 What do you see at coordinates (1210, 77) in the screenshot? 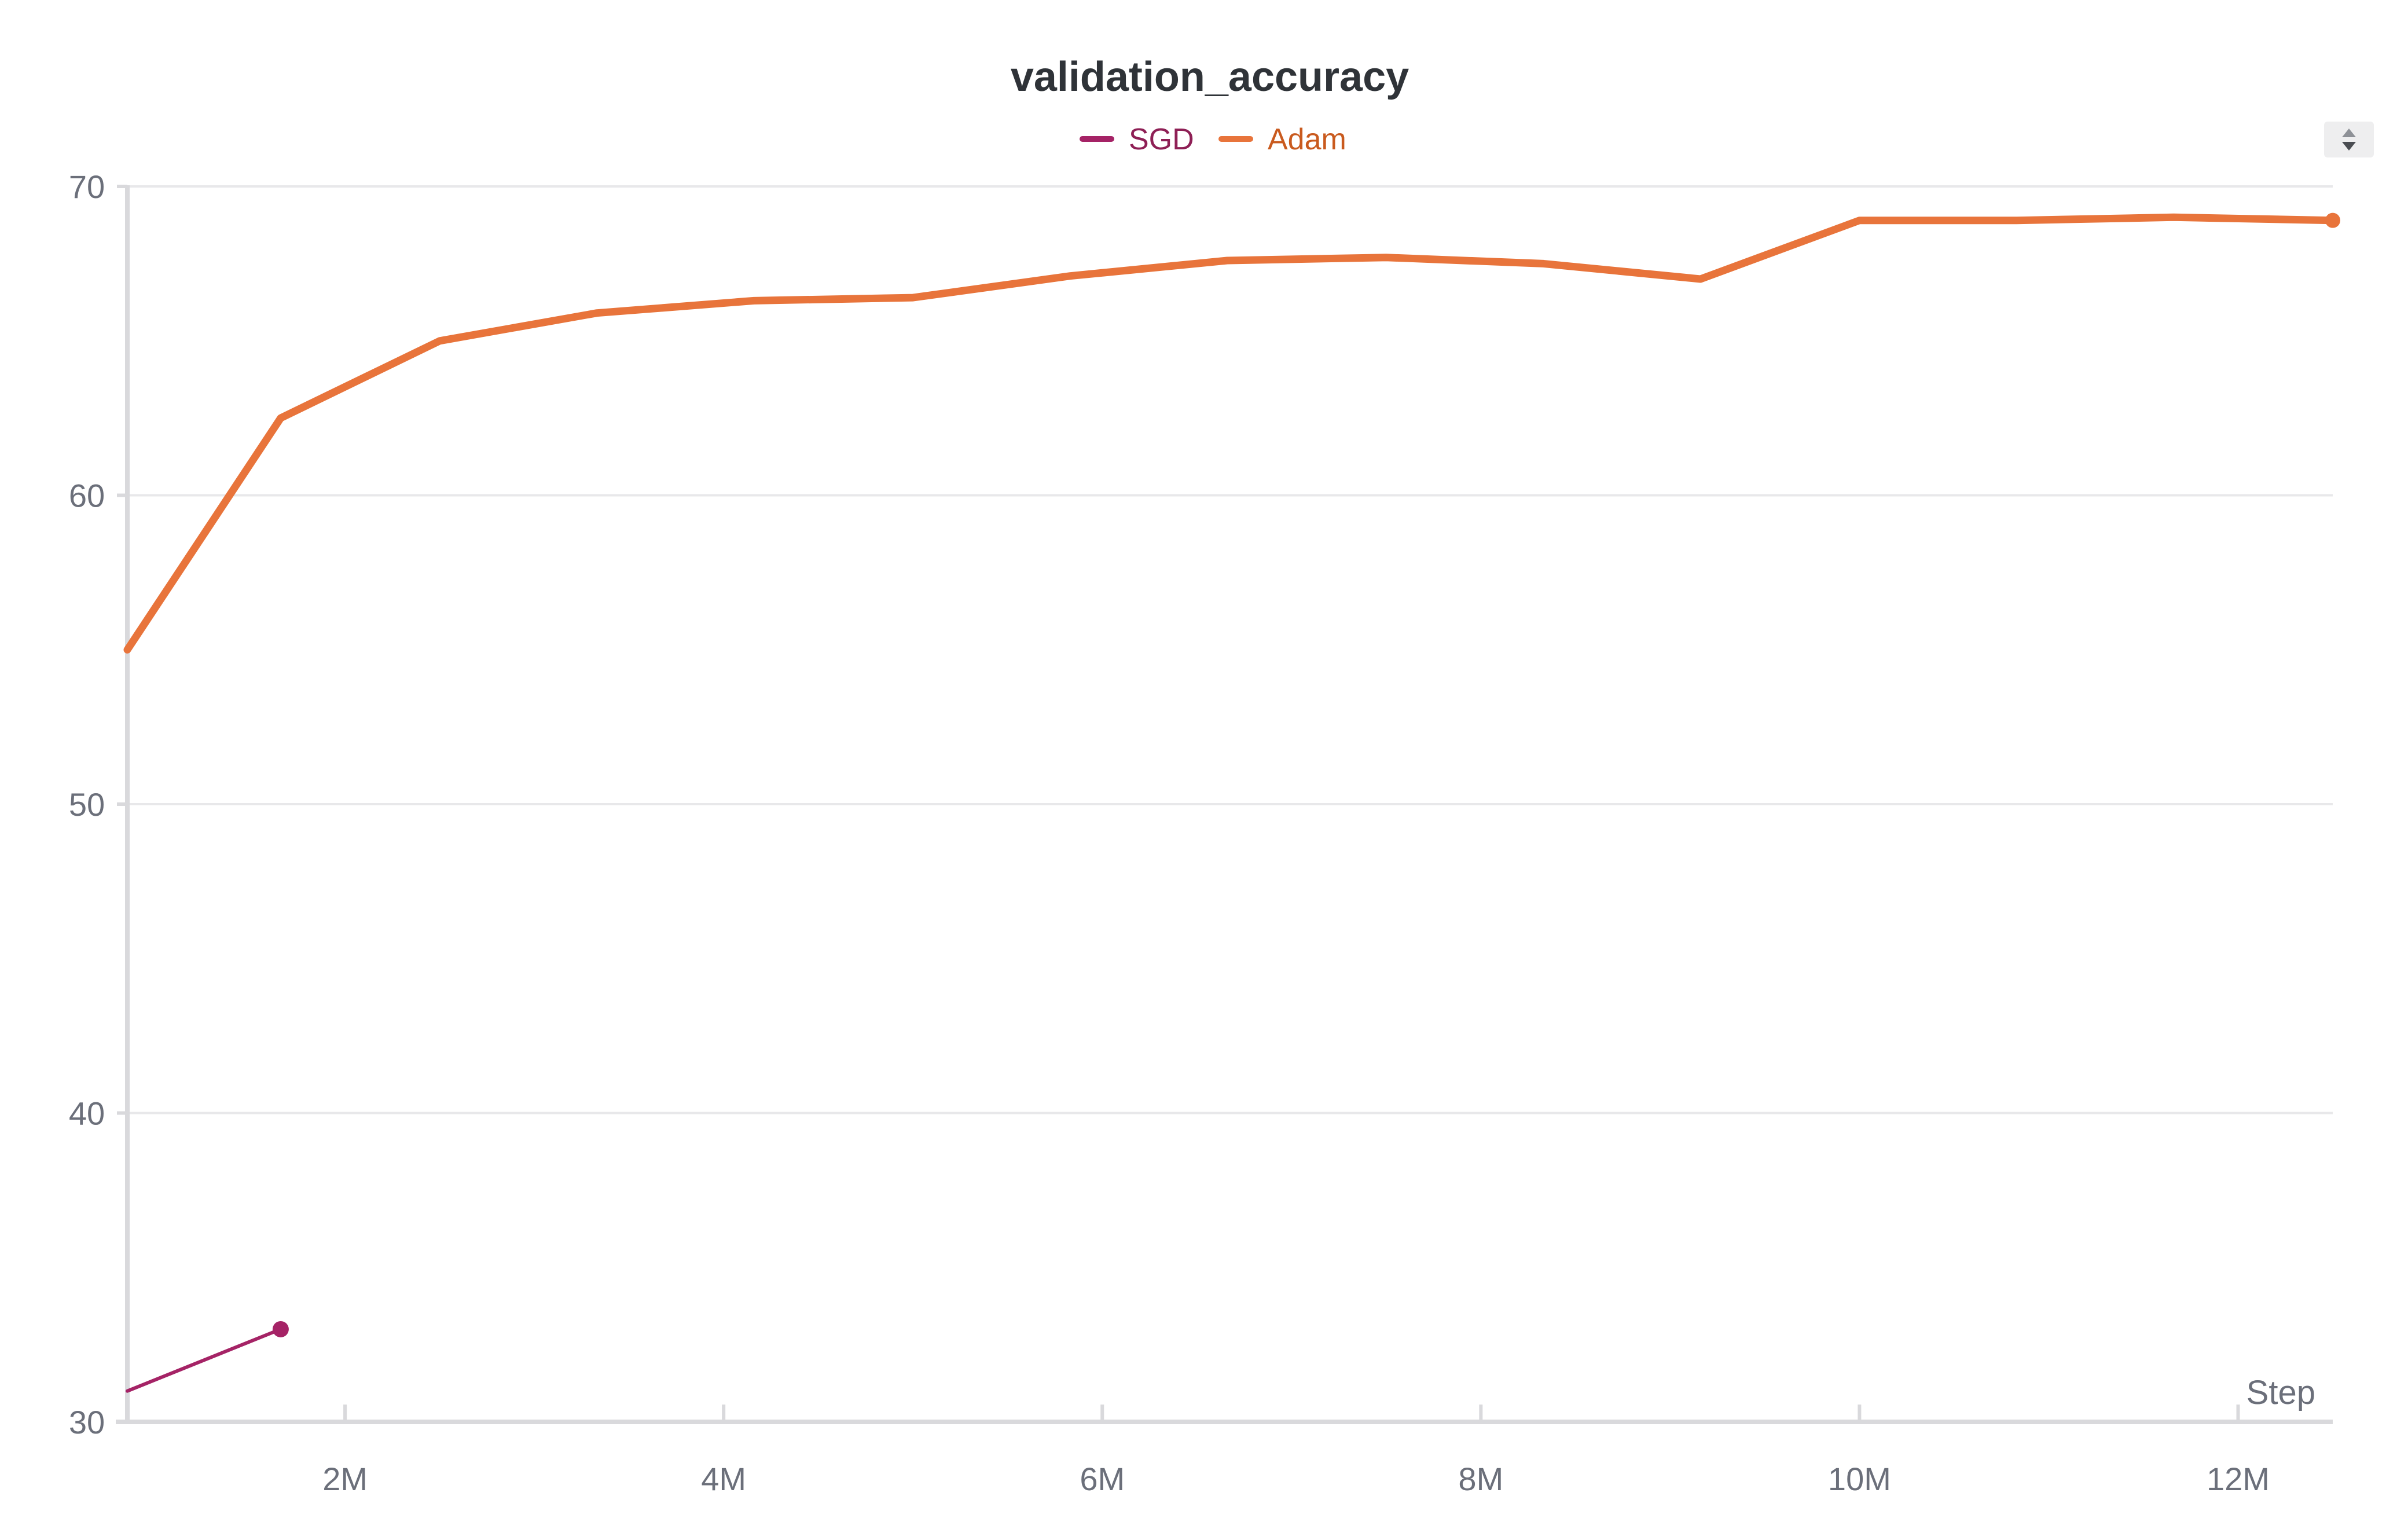
I see `chart-title: validation_accuracy` at bounding box center [1210, 77].